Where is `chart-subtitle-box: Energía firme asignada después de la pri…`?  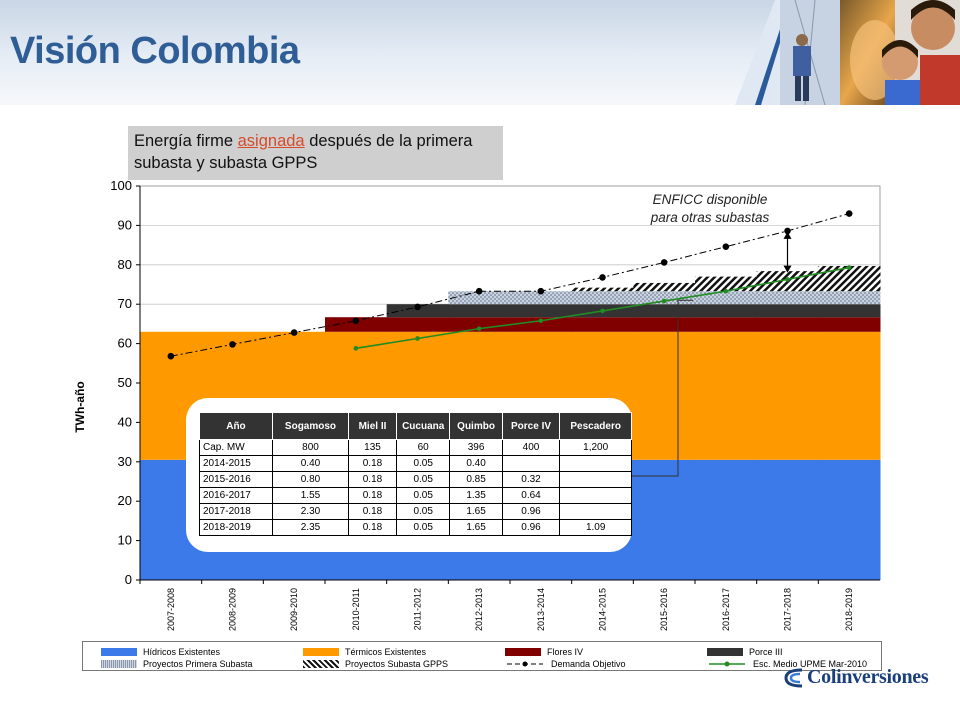
chart-subtitle-box: Energía firme asignada después de la pri… is located at coordinates (315, 153).